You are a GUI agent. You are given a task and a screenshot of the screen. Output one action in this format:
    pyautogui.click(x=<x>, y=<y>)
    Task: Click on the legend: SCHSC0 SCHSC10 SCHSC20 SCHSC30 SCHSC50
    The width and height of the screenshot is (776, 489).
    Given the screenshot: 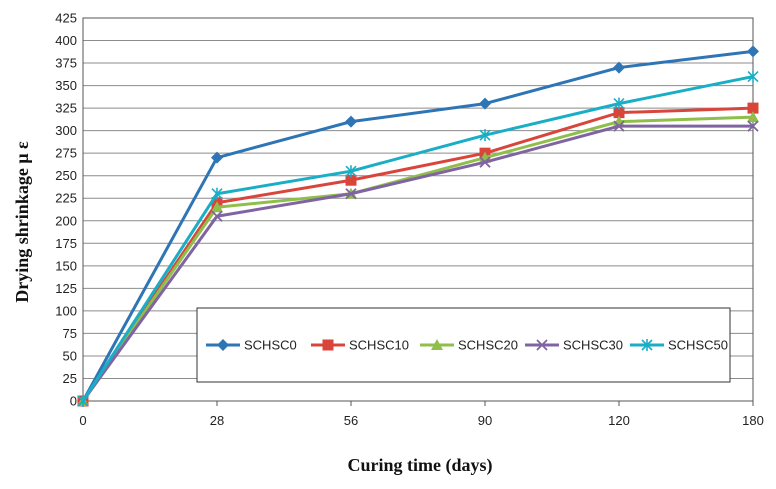 What is the action you would take?
    pyautogui.click(x=463, y=345)
    